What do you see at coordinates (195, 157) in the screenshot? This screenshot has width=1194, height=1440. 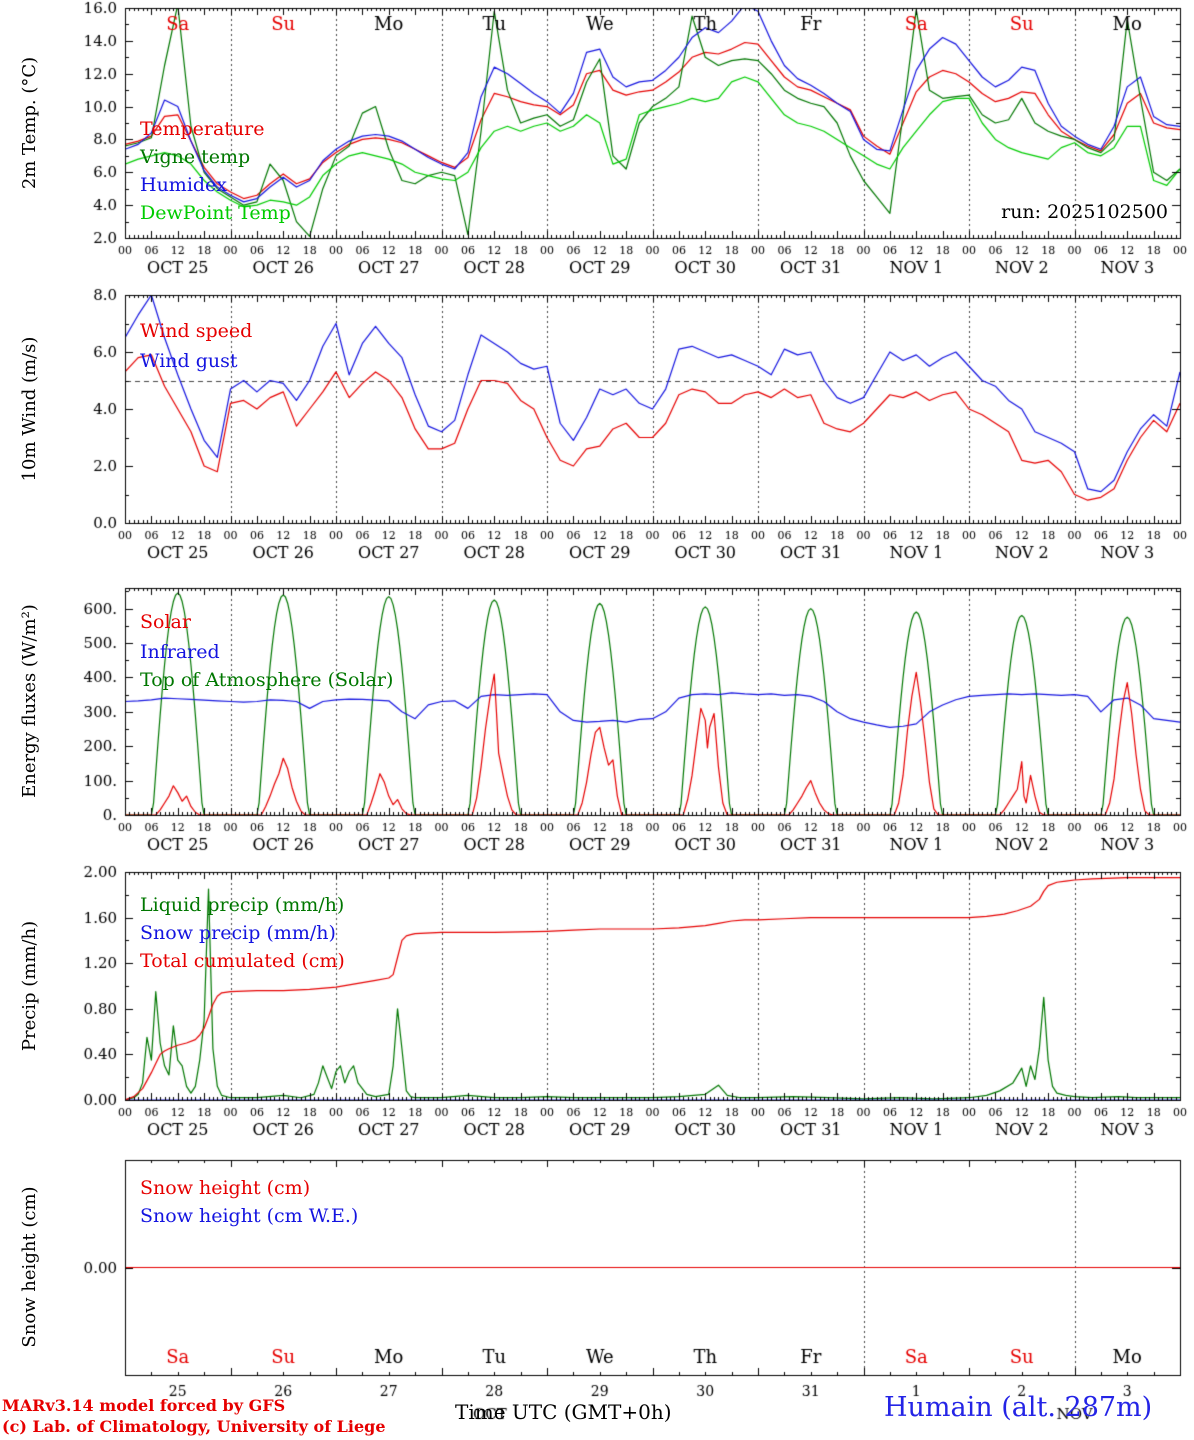 I see `legend-vigne-temp: Vigne temp` at bounding box center [195, 157].